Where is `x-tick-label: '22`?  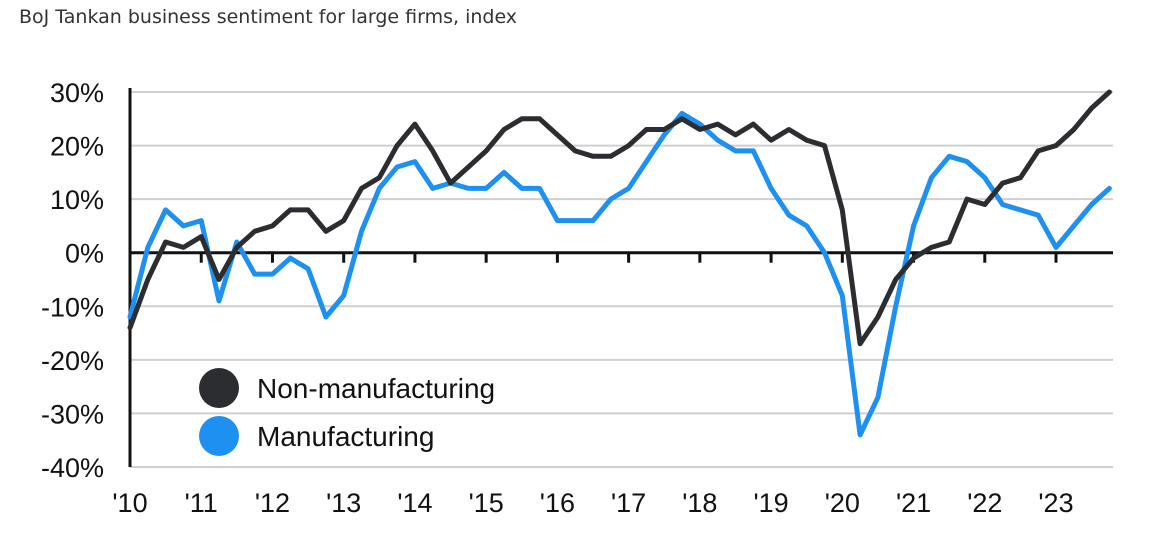
x-tick-label: '22 is located at coordinates (984, 503).